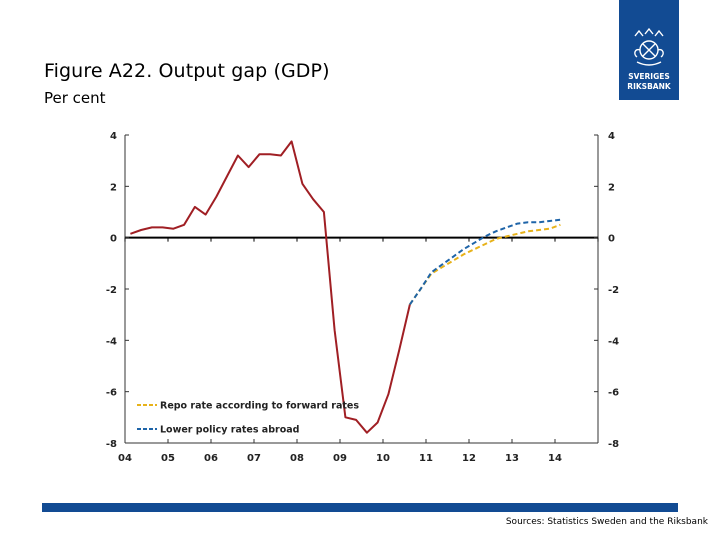 The height and width of the screenshot is (540, 720). What do you see at coordinates (113, 239) in the screenshot?
I see `y-tick-label-left: 0` at bounding box center [113, 239].